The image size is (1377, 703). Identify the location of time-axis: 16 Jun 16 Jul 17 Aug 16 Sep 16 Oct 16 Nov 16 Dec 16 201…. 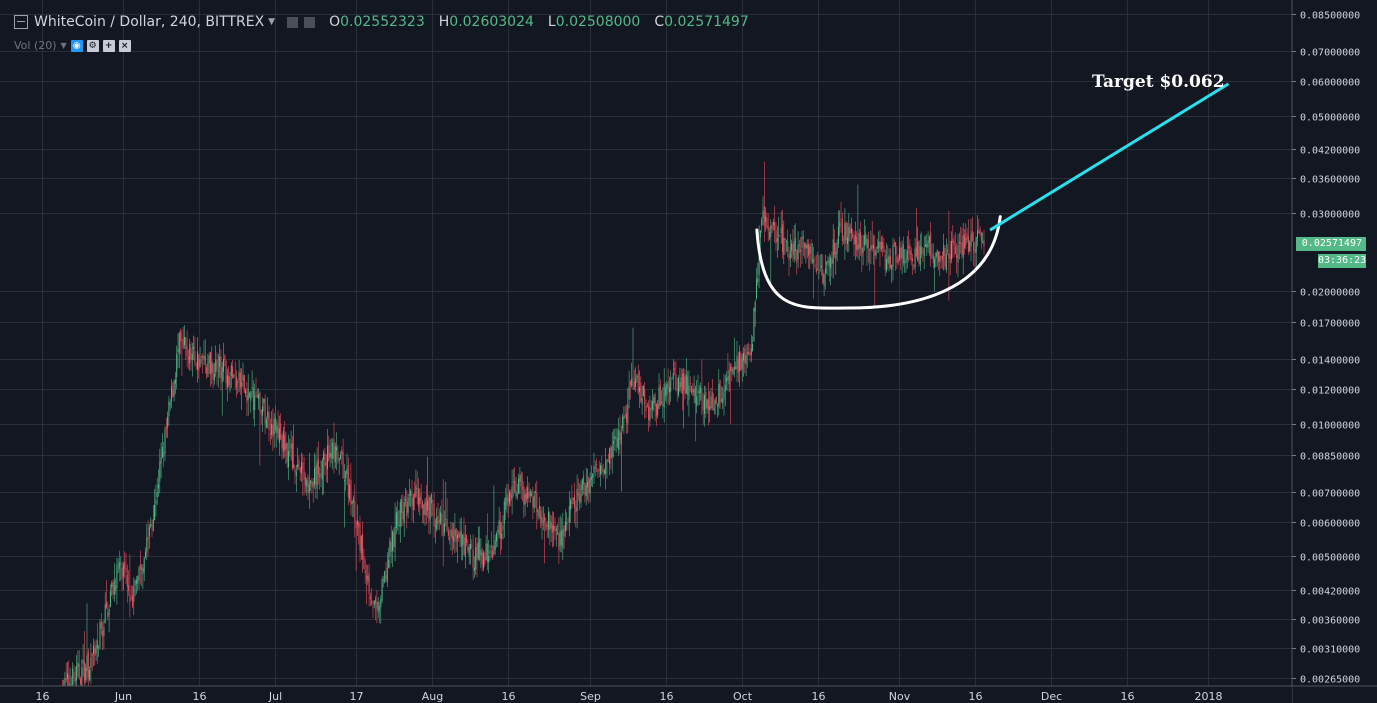
(629, 696).